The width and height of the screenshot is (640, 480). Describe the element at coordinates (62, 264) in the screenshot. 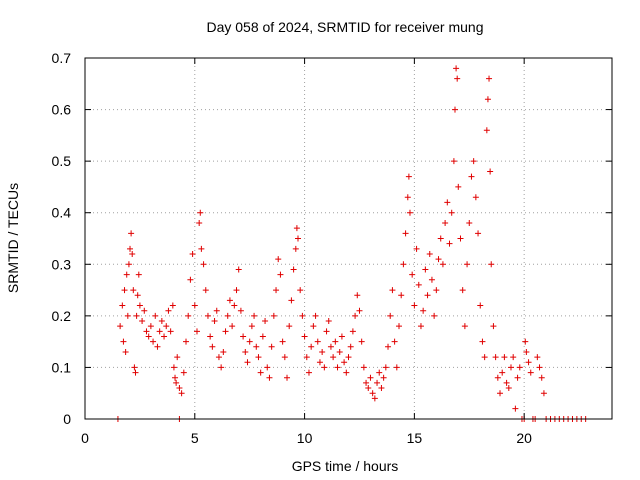

I see `y-tick-label: 0.3` at that location.